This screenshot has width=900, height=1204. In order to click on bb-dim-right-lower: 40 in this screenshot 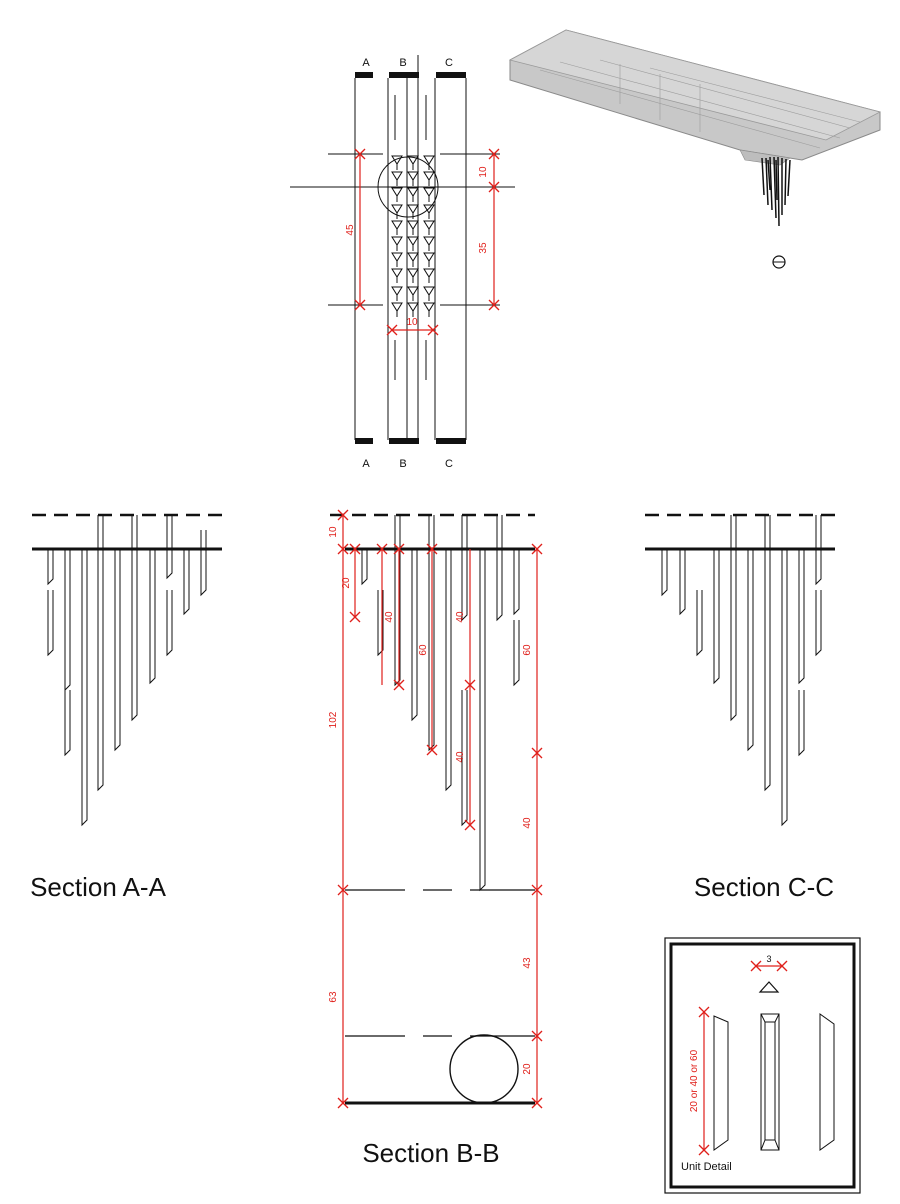, I will do `click(527, 823)`.